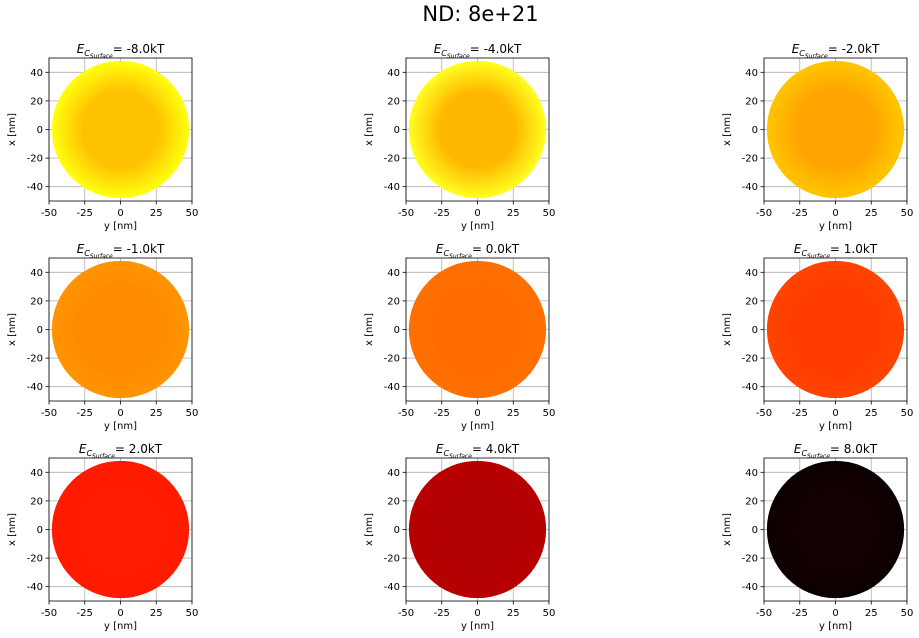  I want to click on subplot-title: ECSurface= 4.0kT, so click(478, 451).